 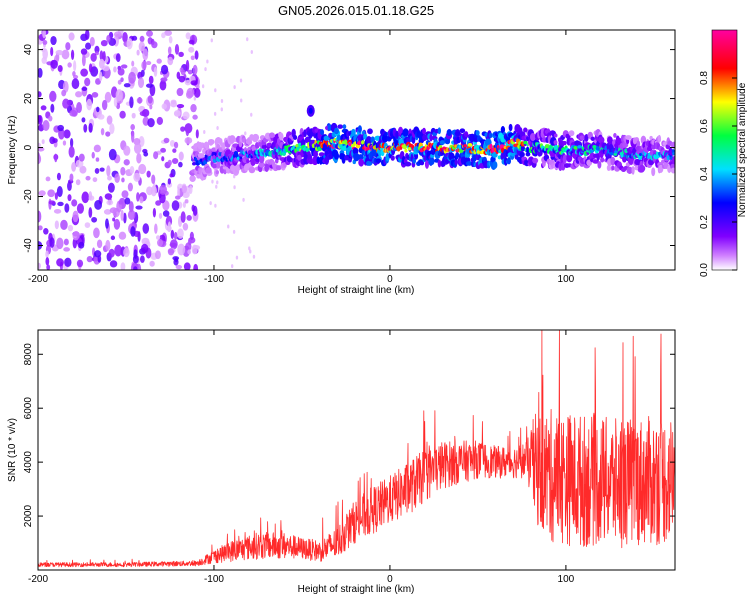 What do you see at coordinates (214, 579) in the screenshot?
I see `x-tick-label: -100` at bounding box center [214, 579].